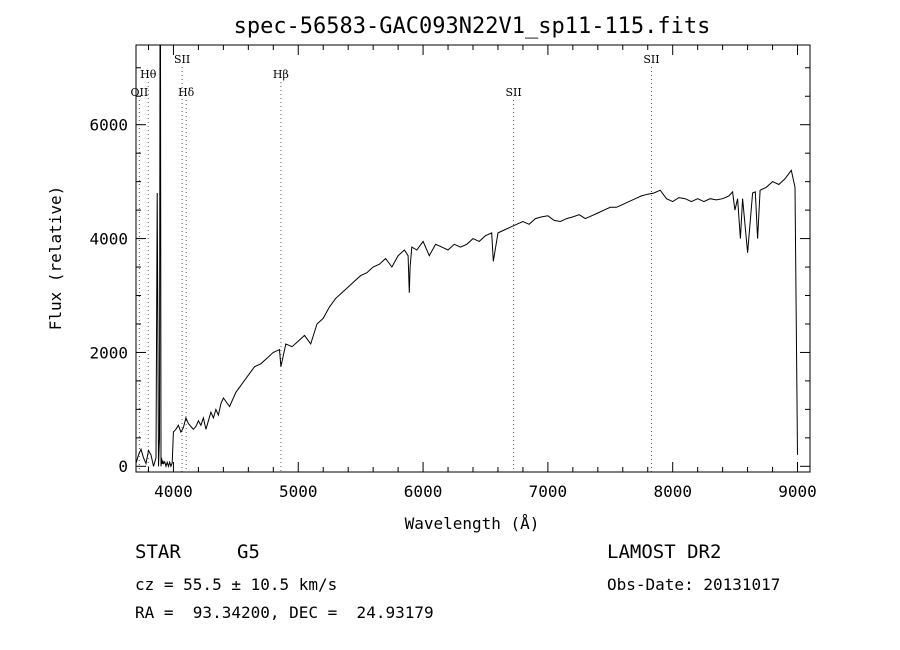 Image resolution: width=900 pixels, height=650 pixels. I want to click on y-axis-label: Flux (relative), so click(55, 258).